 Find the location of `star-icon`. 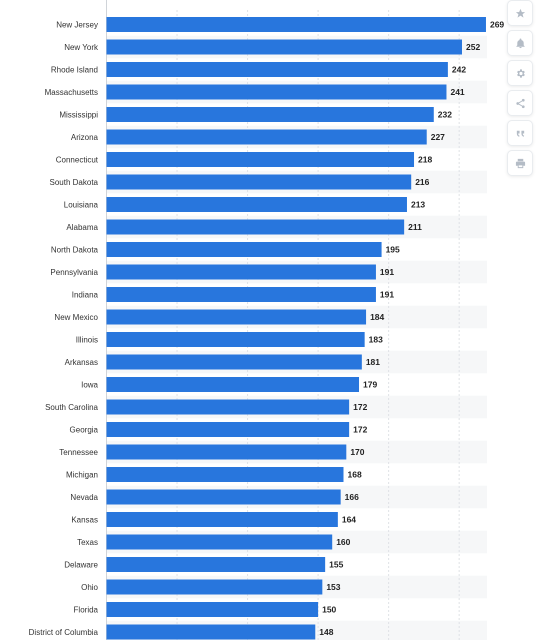

star-icon is located at coordinates (520, 13).